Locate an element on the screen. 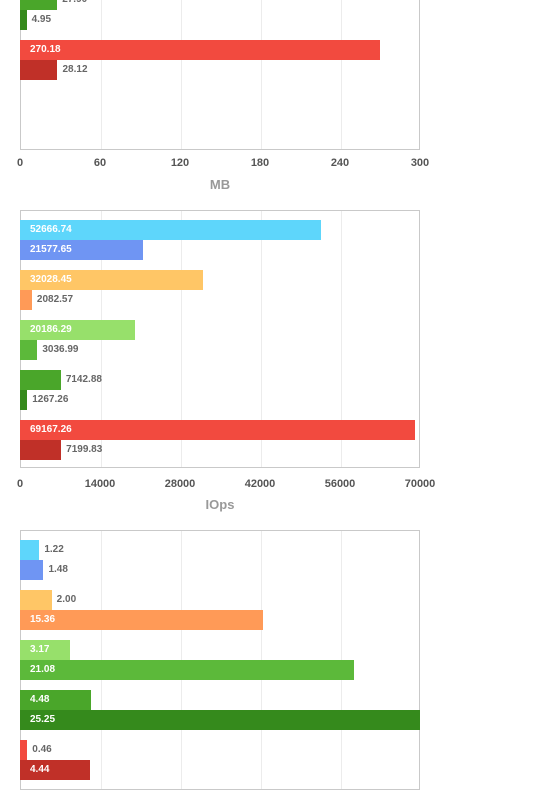 The image size is (560, 800). data-label: 25.25 is located at coordinates (43, 719).